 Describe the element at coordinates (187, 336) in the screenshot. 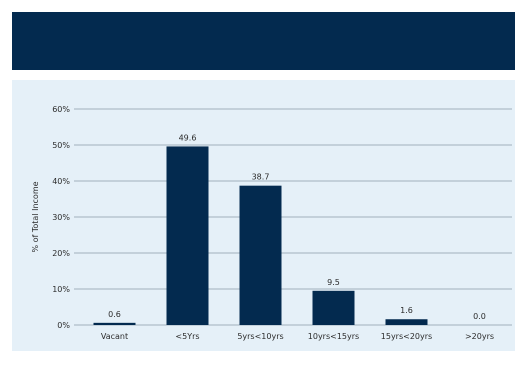

I see `category-label: <5Yrs` at that location.